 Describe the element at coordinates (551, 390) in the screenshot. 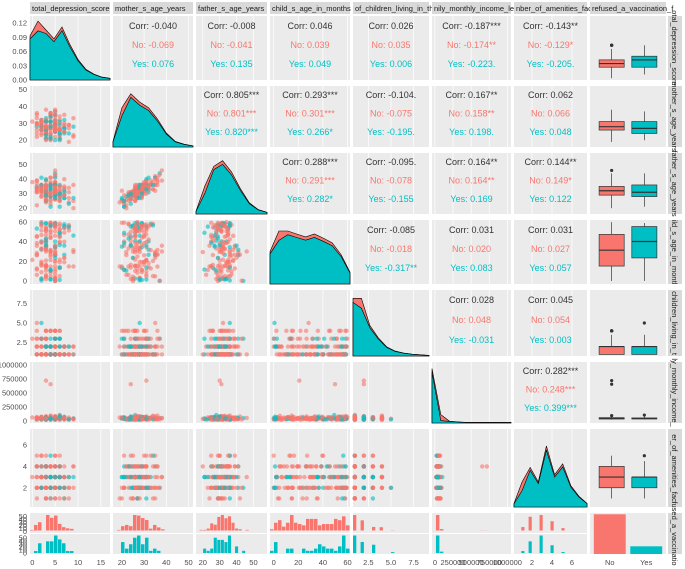

I see `corr-no-label: No: 0.248***` at that location.